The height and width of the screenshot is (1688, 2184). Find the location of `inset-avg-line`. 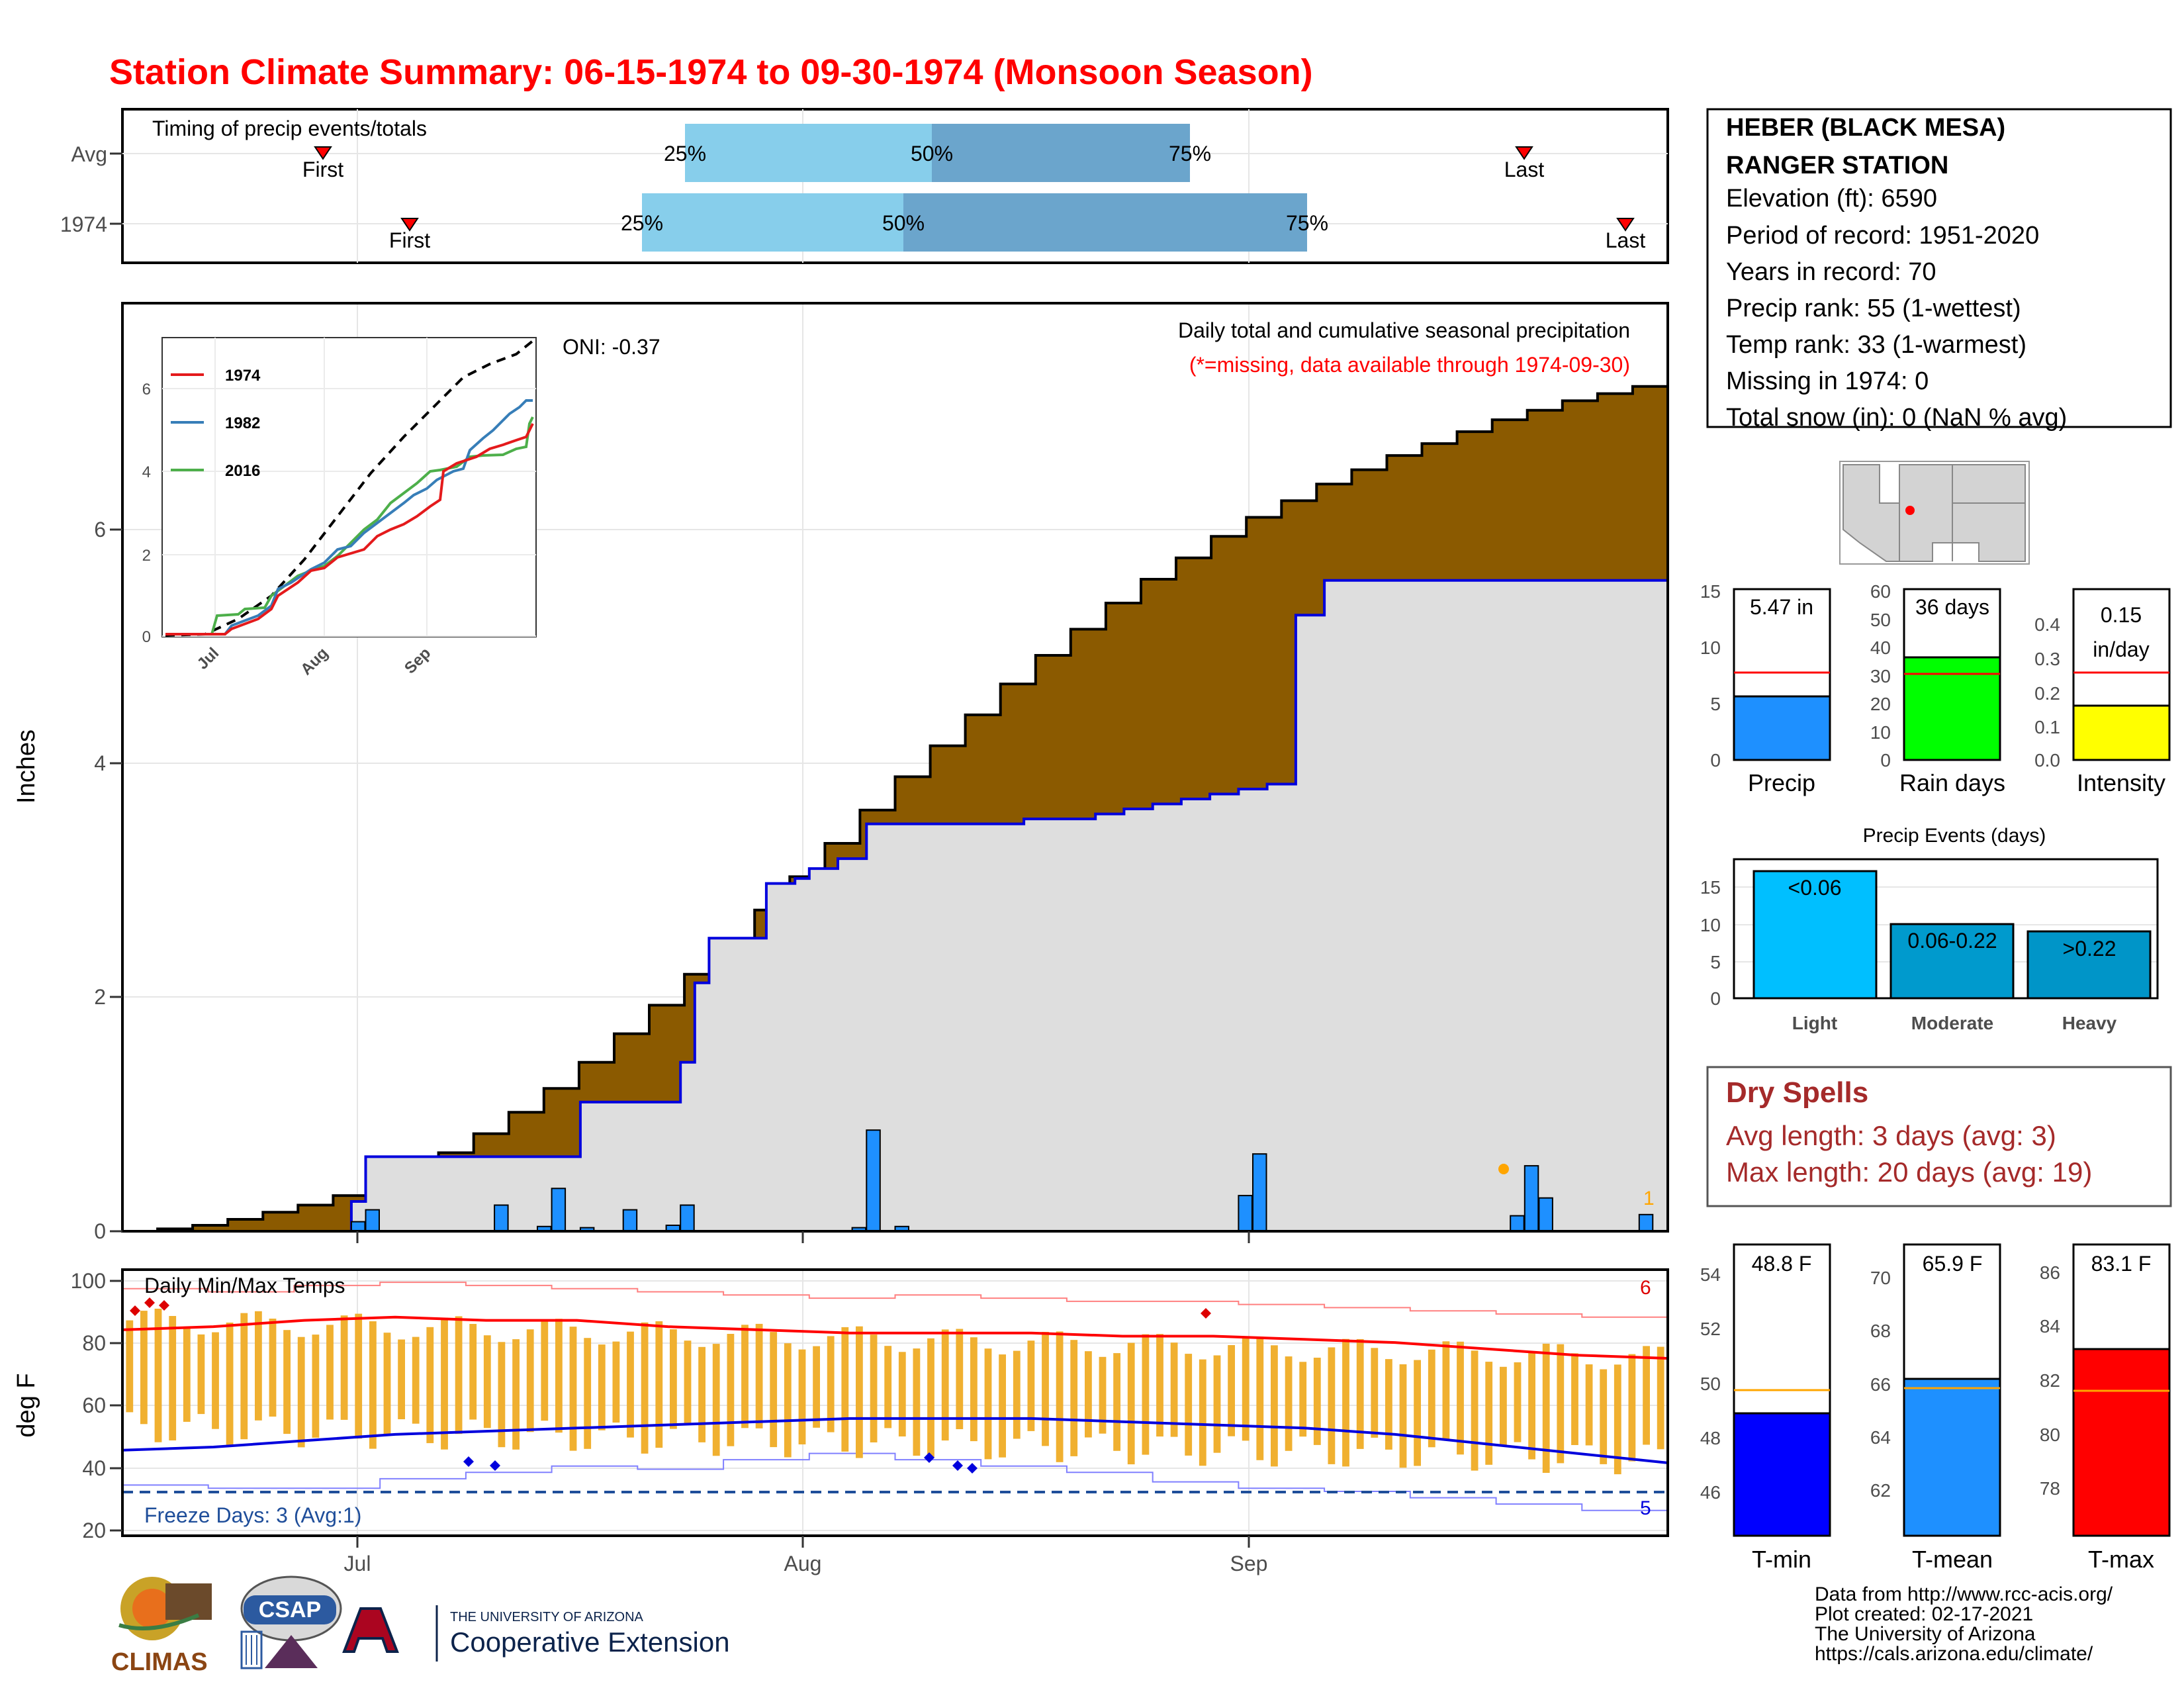

inset-avg-line is located at coordinates (349, 488).